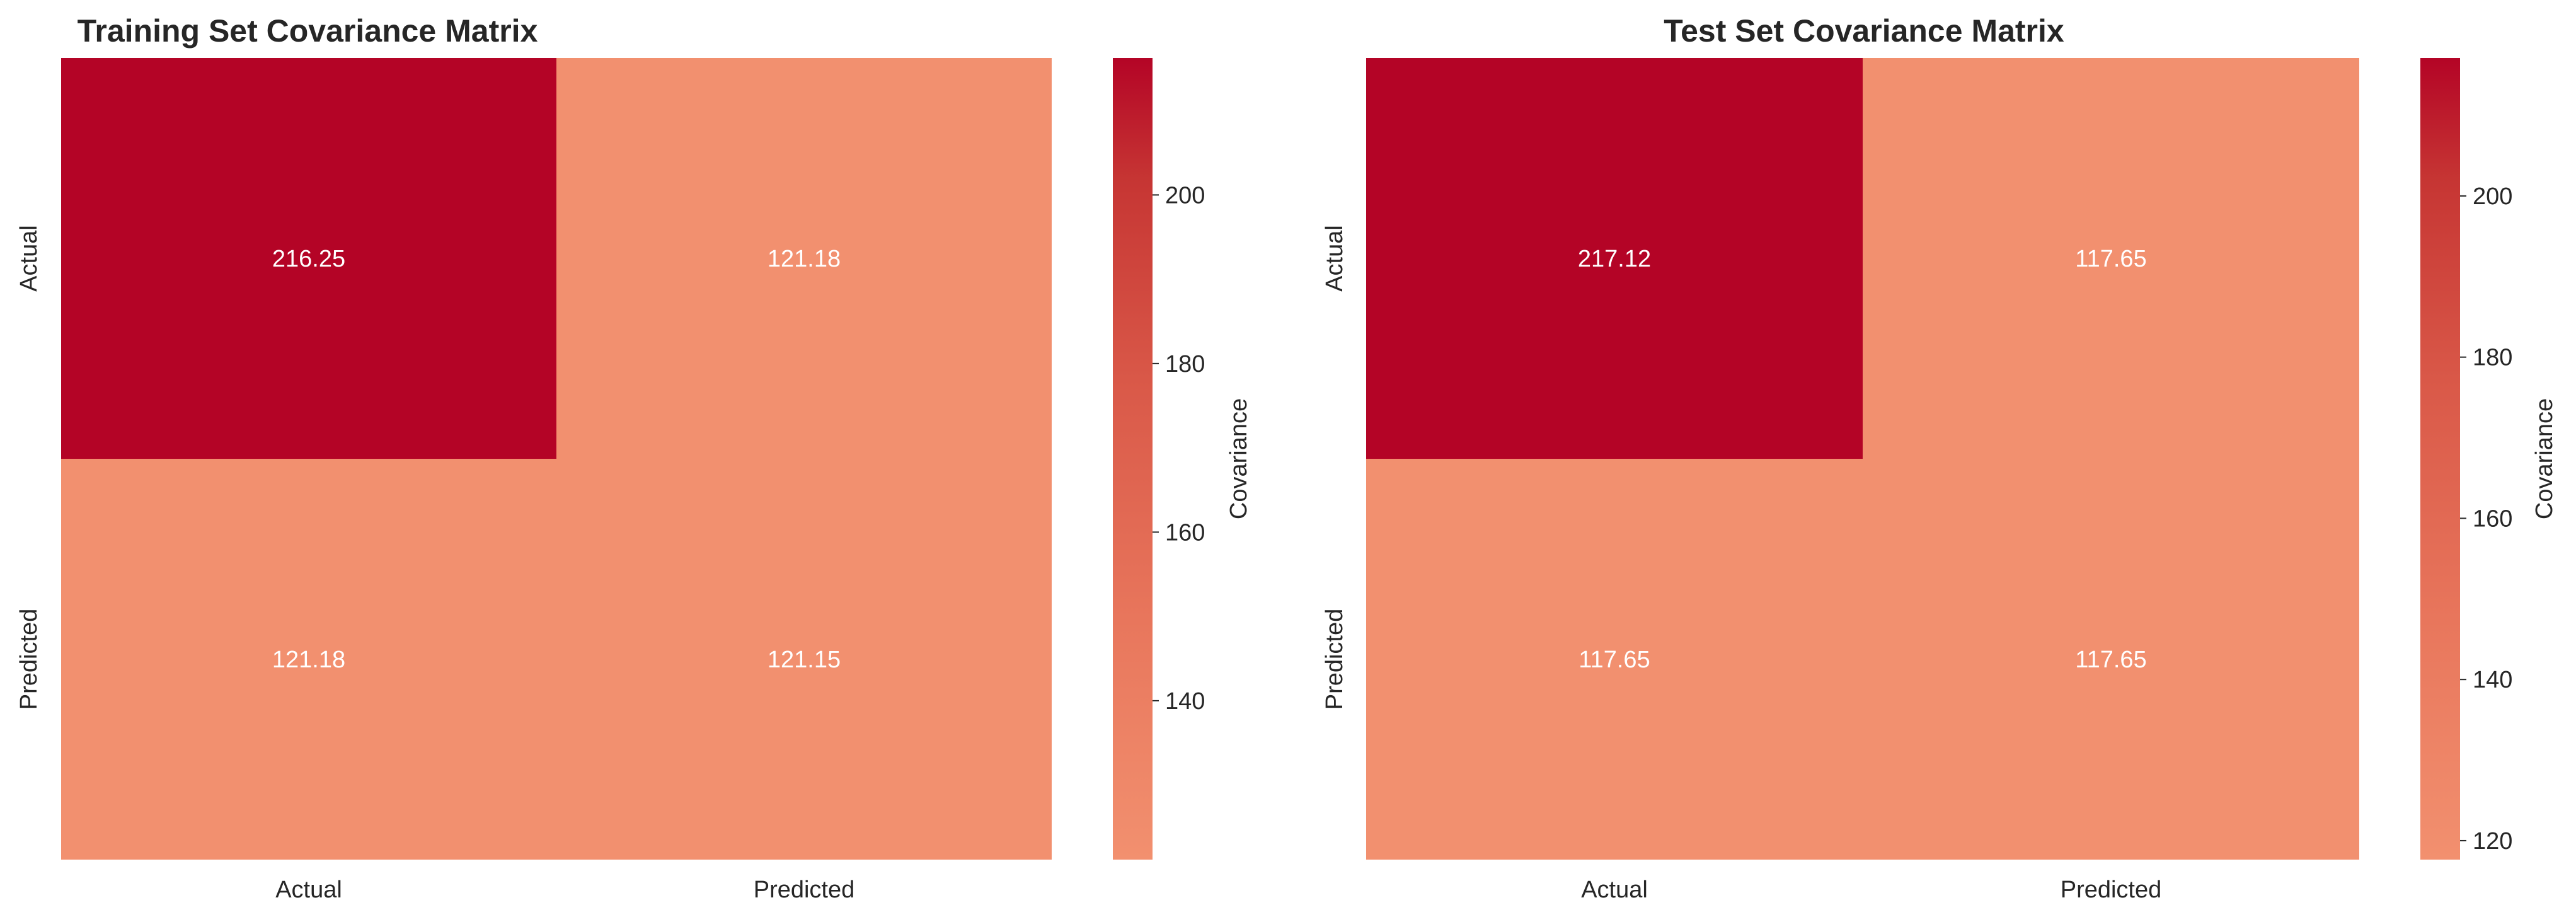 This screenshot has width=2576, height=922. I want to click on cell-annotation-0-0: 216.25, so click(308, 259).